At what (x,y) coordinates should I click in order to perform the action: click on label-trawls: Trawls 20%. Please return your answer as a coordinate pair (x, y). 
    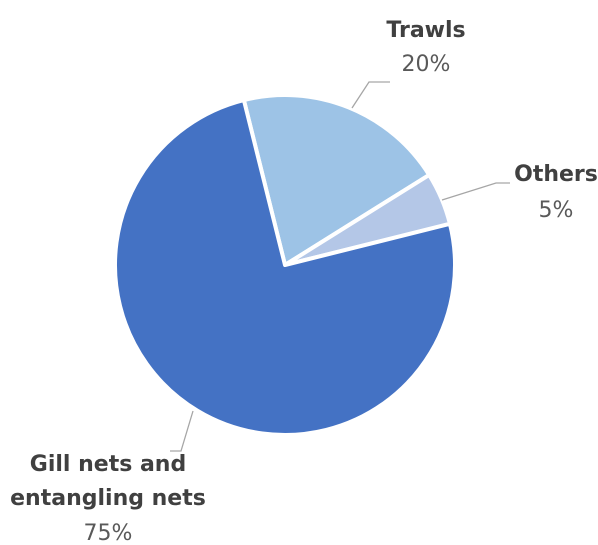
    Looking at the image, I should click on (425, 47).